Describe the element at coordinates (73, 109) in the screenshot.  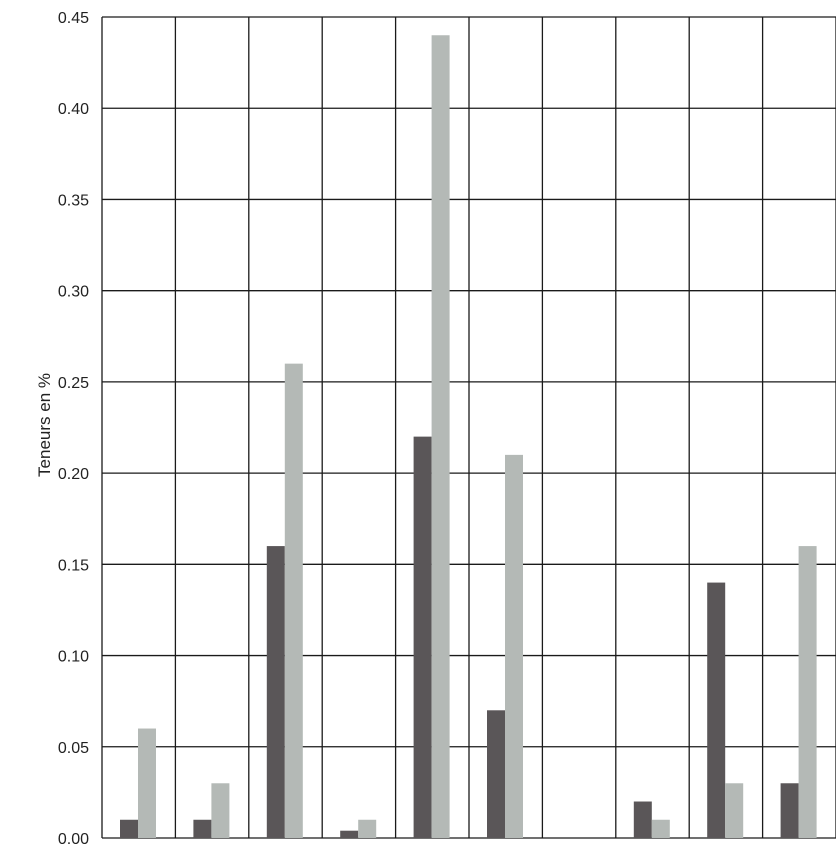
I see `y-tick-label: 0.40` at that location.